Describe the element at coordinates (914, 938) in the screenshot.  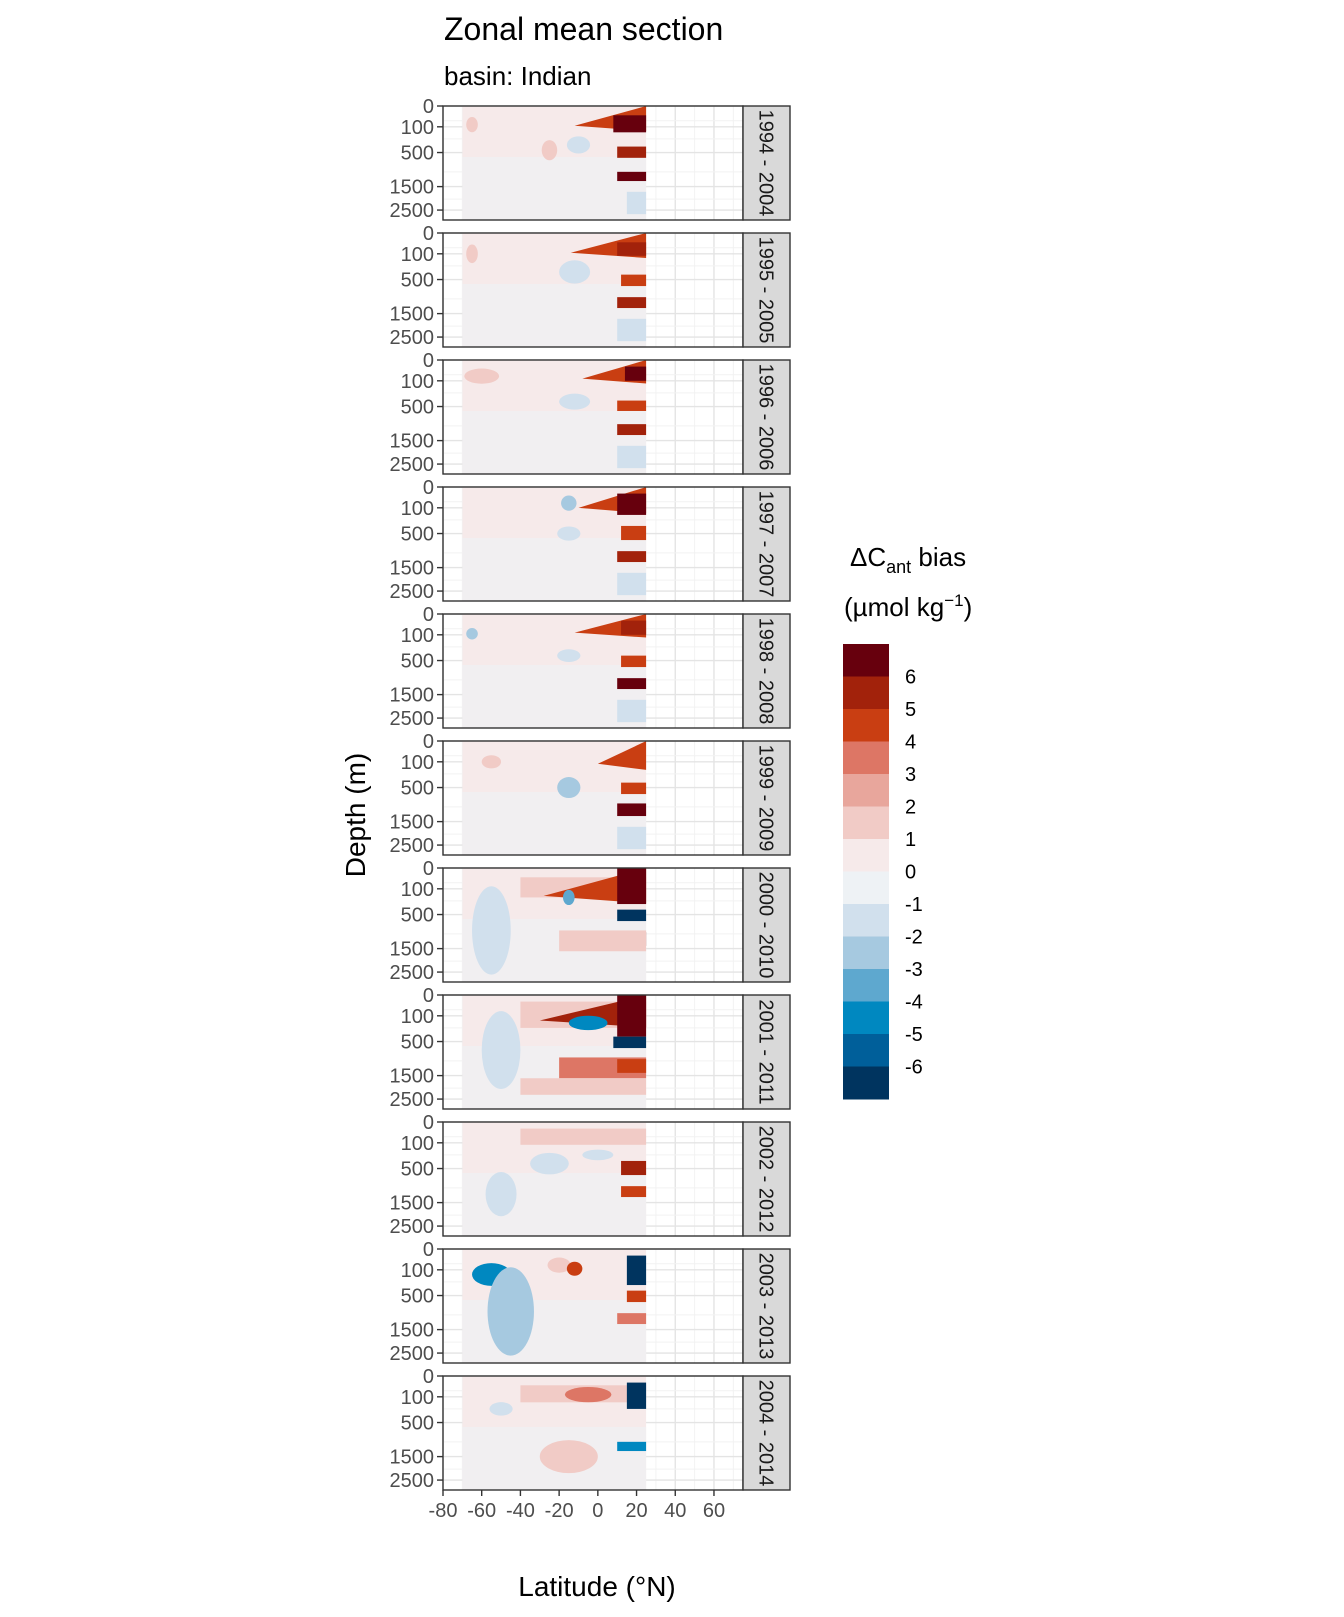
I see `legend-tick-label: -2` at that location.